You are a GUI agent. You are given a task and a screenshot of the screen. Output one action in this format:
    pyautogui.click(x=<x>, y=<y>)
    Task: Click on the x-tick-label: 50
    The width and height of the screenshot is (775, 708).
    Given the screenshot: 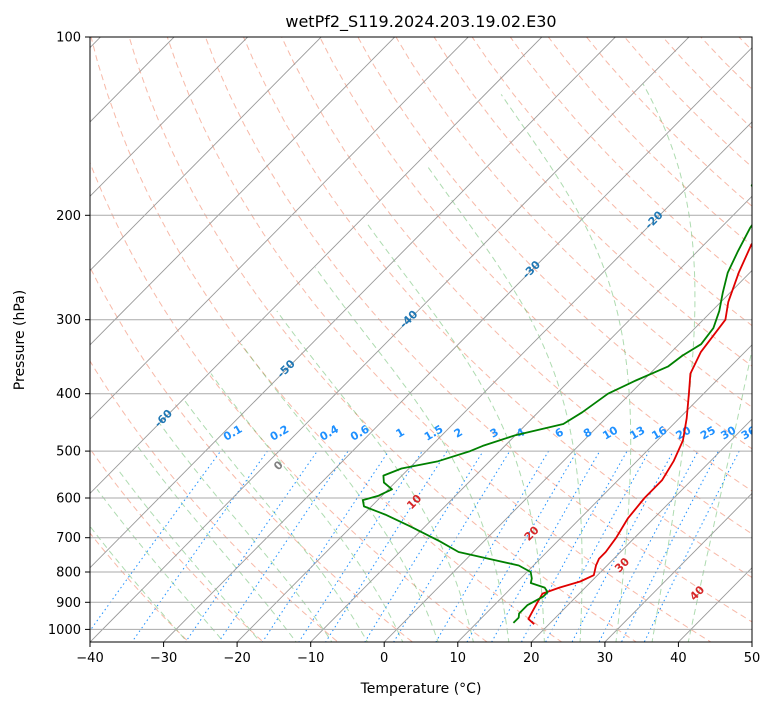 What is the action you would take?
    pyautogui.click(x=752, y=658)
    